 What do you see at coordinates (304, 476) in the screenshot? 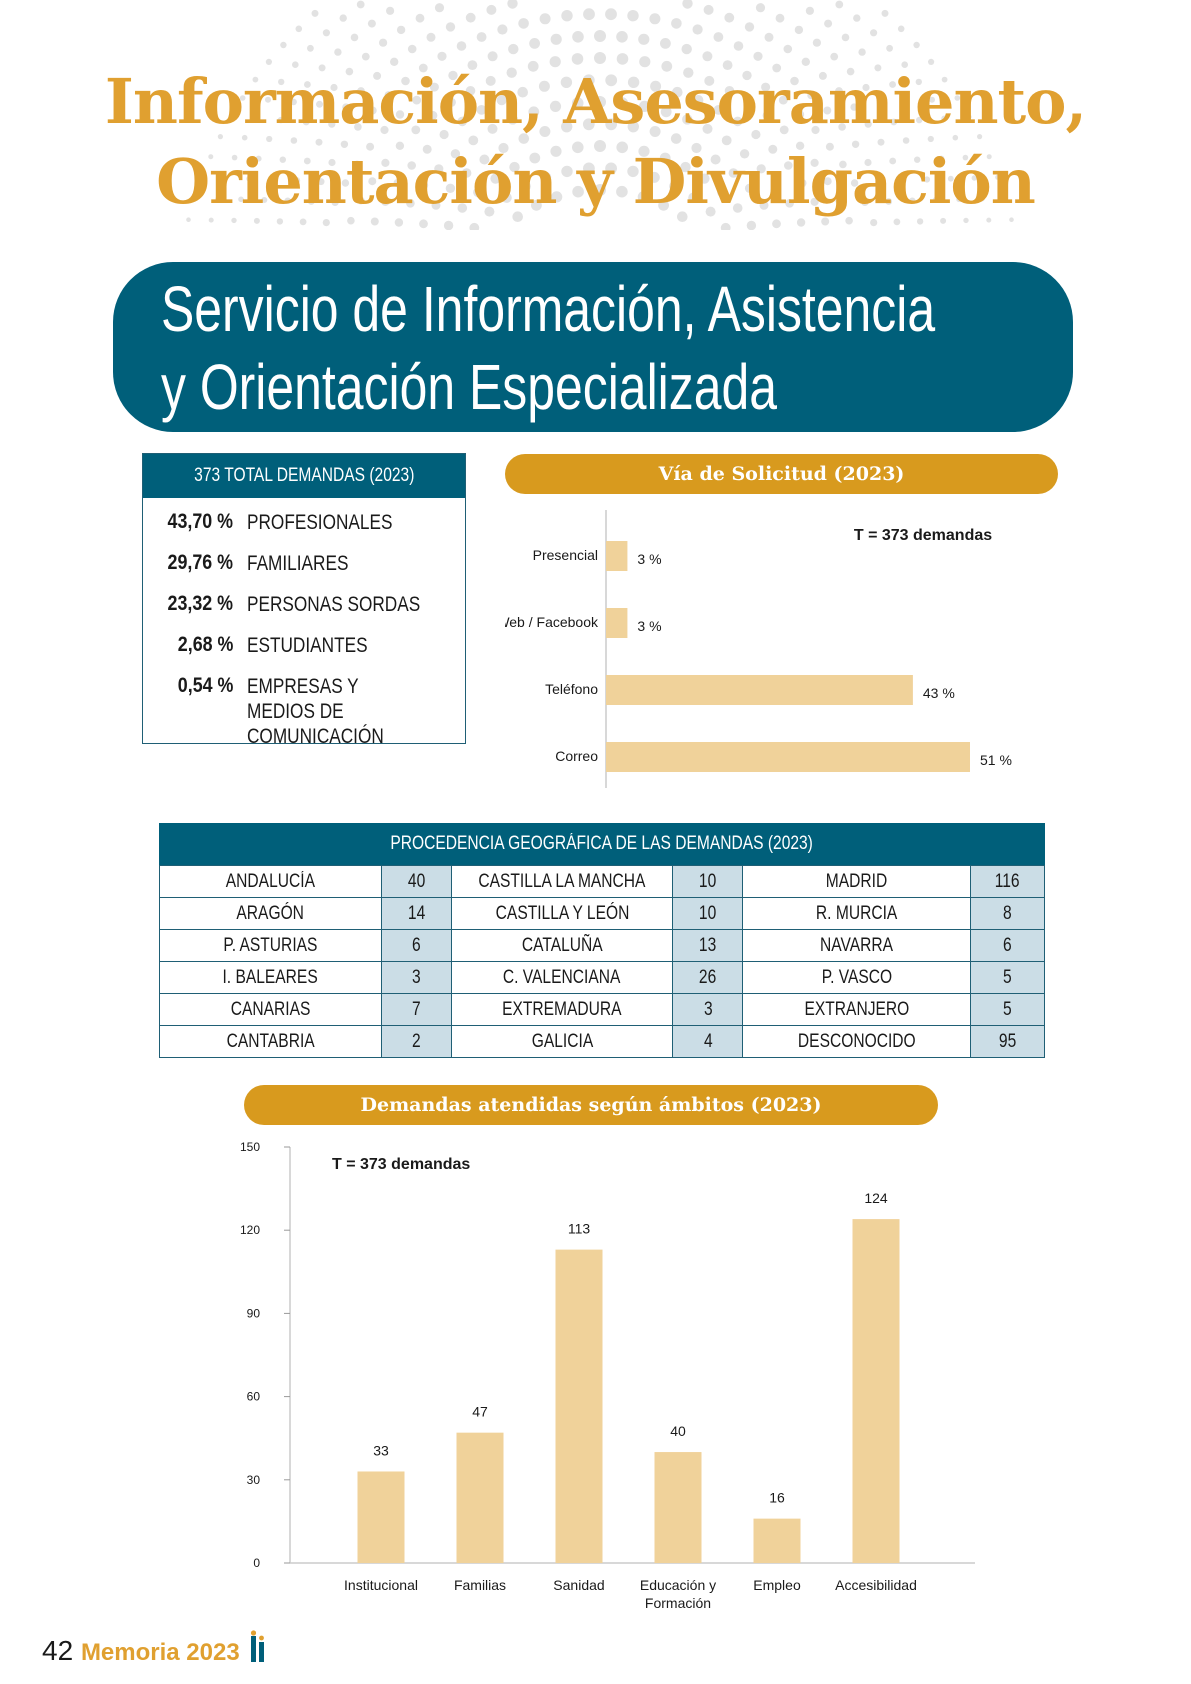
I see `total-demands-title: 373 TOTAL DEMANDAS (2023)` at bounding box center [304, 476].